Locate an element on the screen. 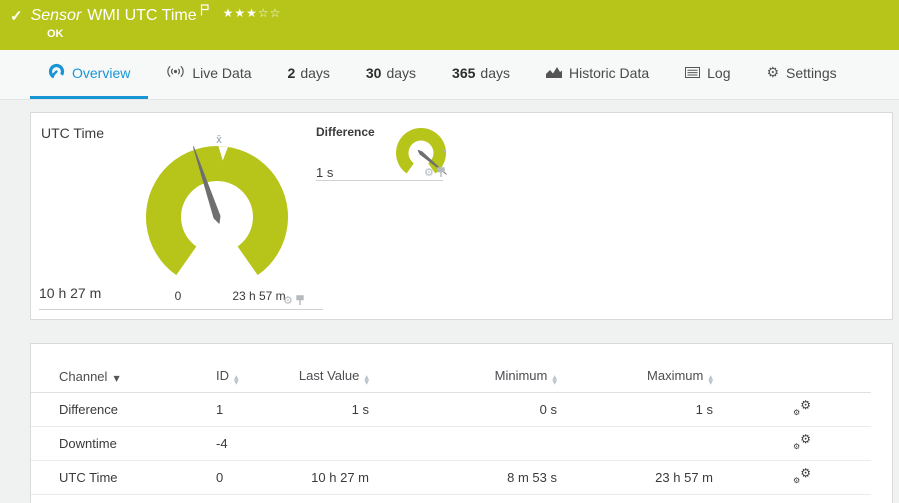  tab-live-data: Live Data is located at coordinates (208, 74).